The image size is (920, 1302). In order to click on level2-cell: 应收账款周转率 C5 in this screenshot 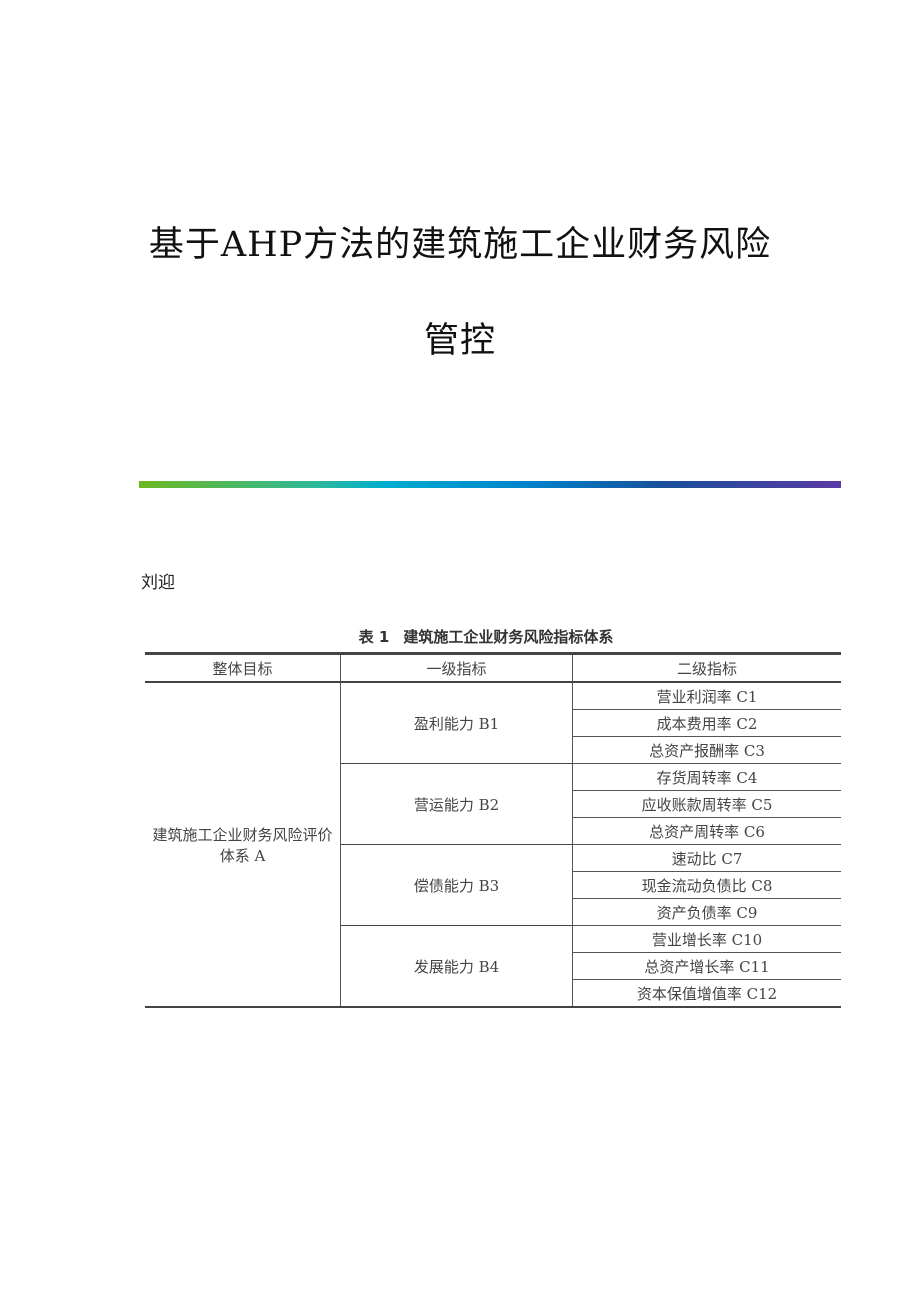, I will do `click(706, 804)`.